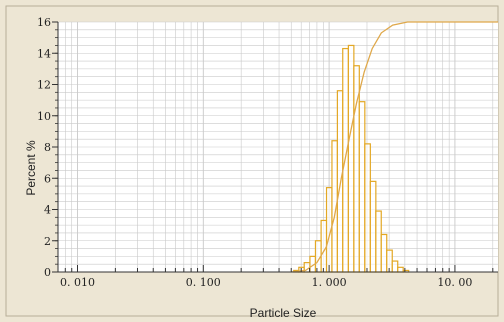 Image resolution: width=504 pixels, height=322 pixels. Describe the element at coordinates (329, 282) in the screenshot. I see `x-tick-label: 1. 000` at that location.